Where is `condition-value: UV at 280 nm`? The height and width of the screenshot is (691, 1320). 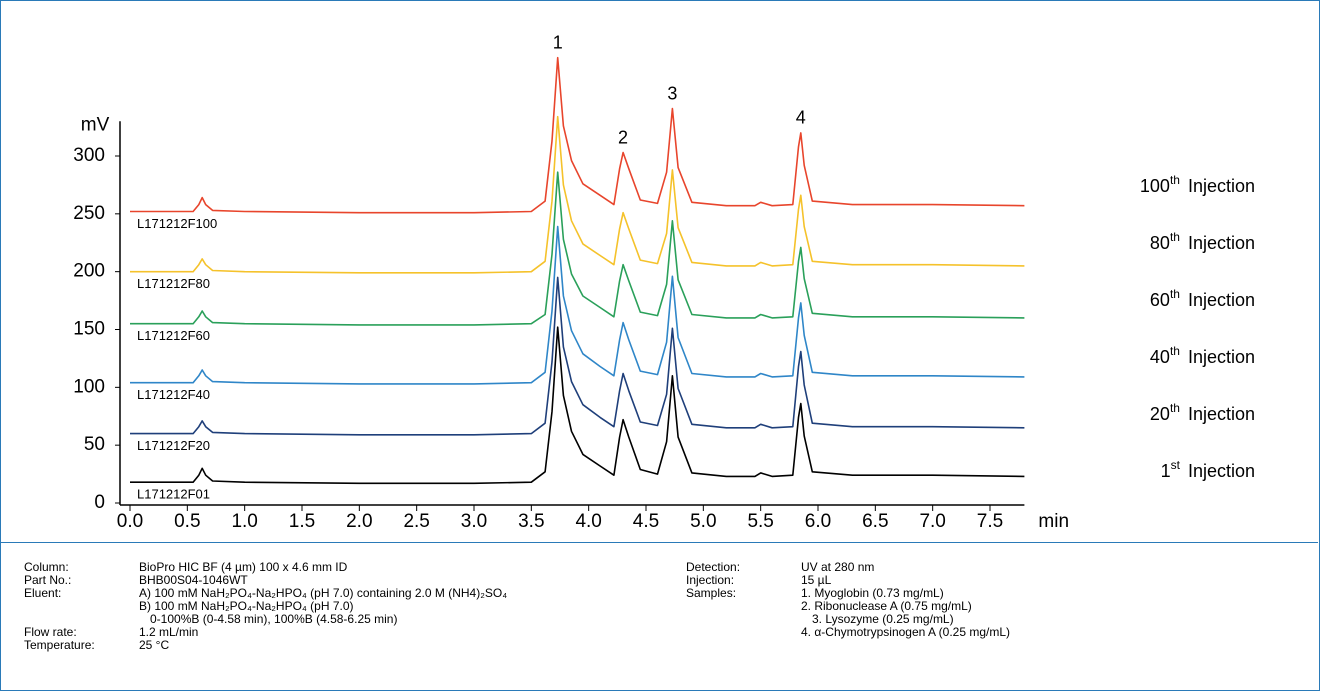 condition-value: UV at 280 nm is located at coordinates (837, 567).